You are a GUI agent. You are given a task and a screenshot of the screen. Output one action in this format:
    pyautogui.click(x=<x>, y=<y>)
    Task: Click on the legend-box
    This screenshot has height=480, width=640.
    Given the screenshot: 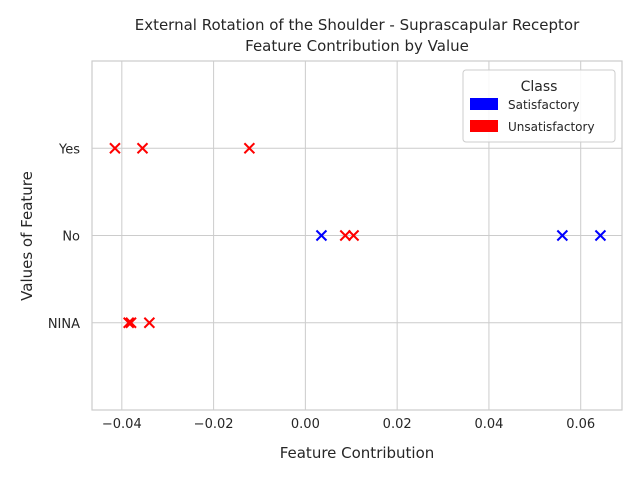 What is the action you would take?
    pyautogui.click(x=539, y=106)
    